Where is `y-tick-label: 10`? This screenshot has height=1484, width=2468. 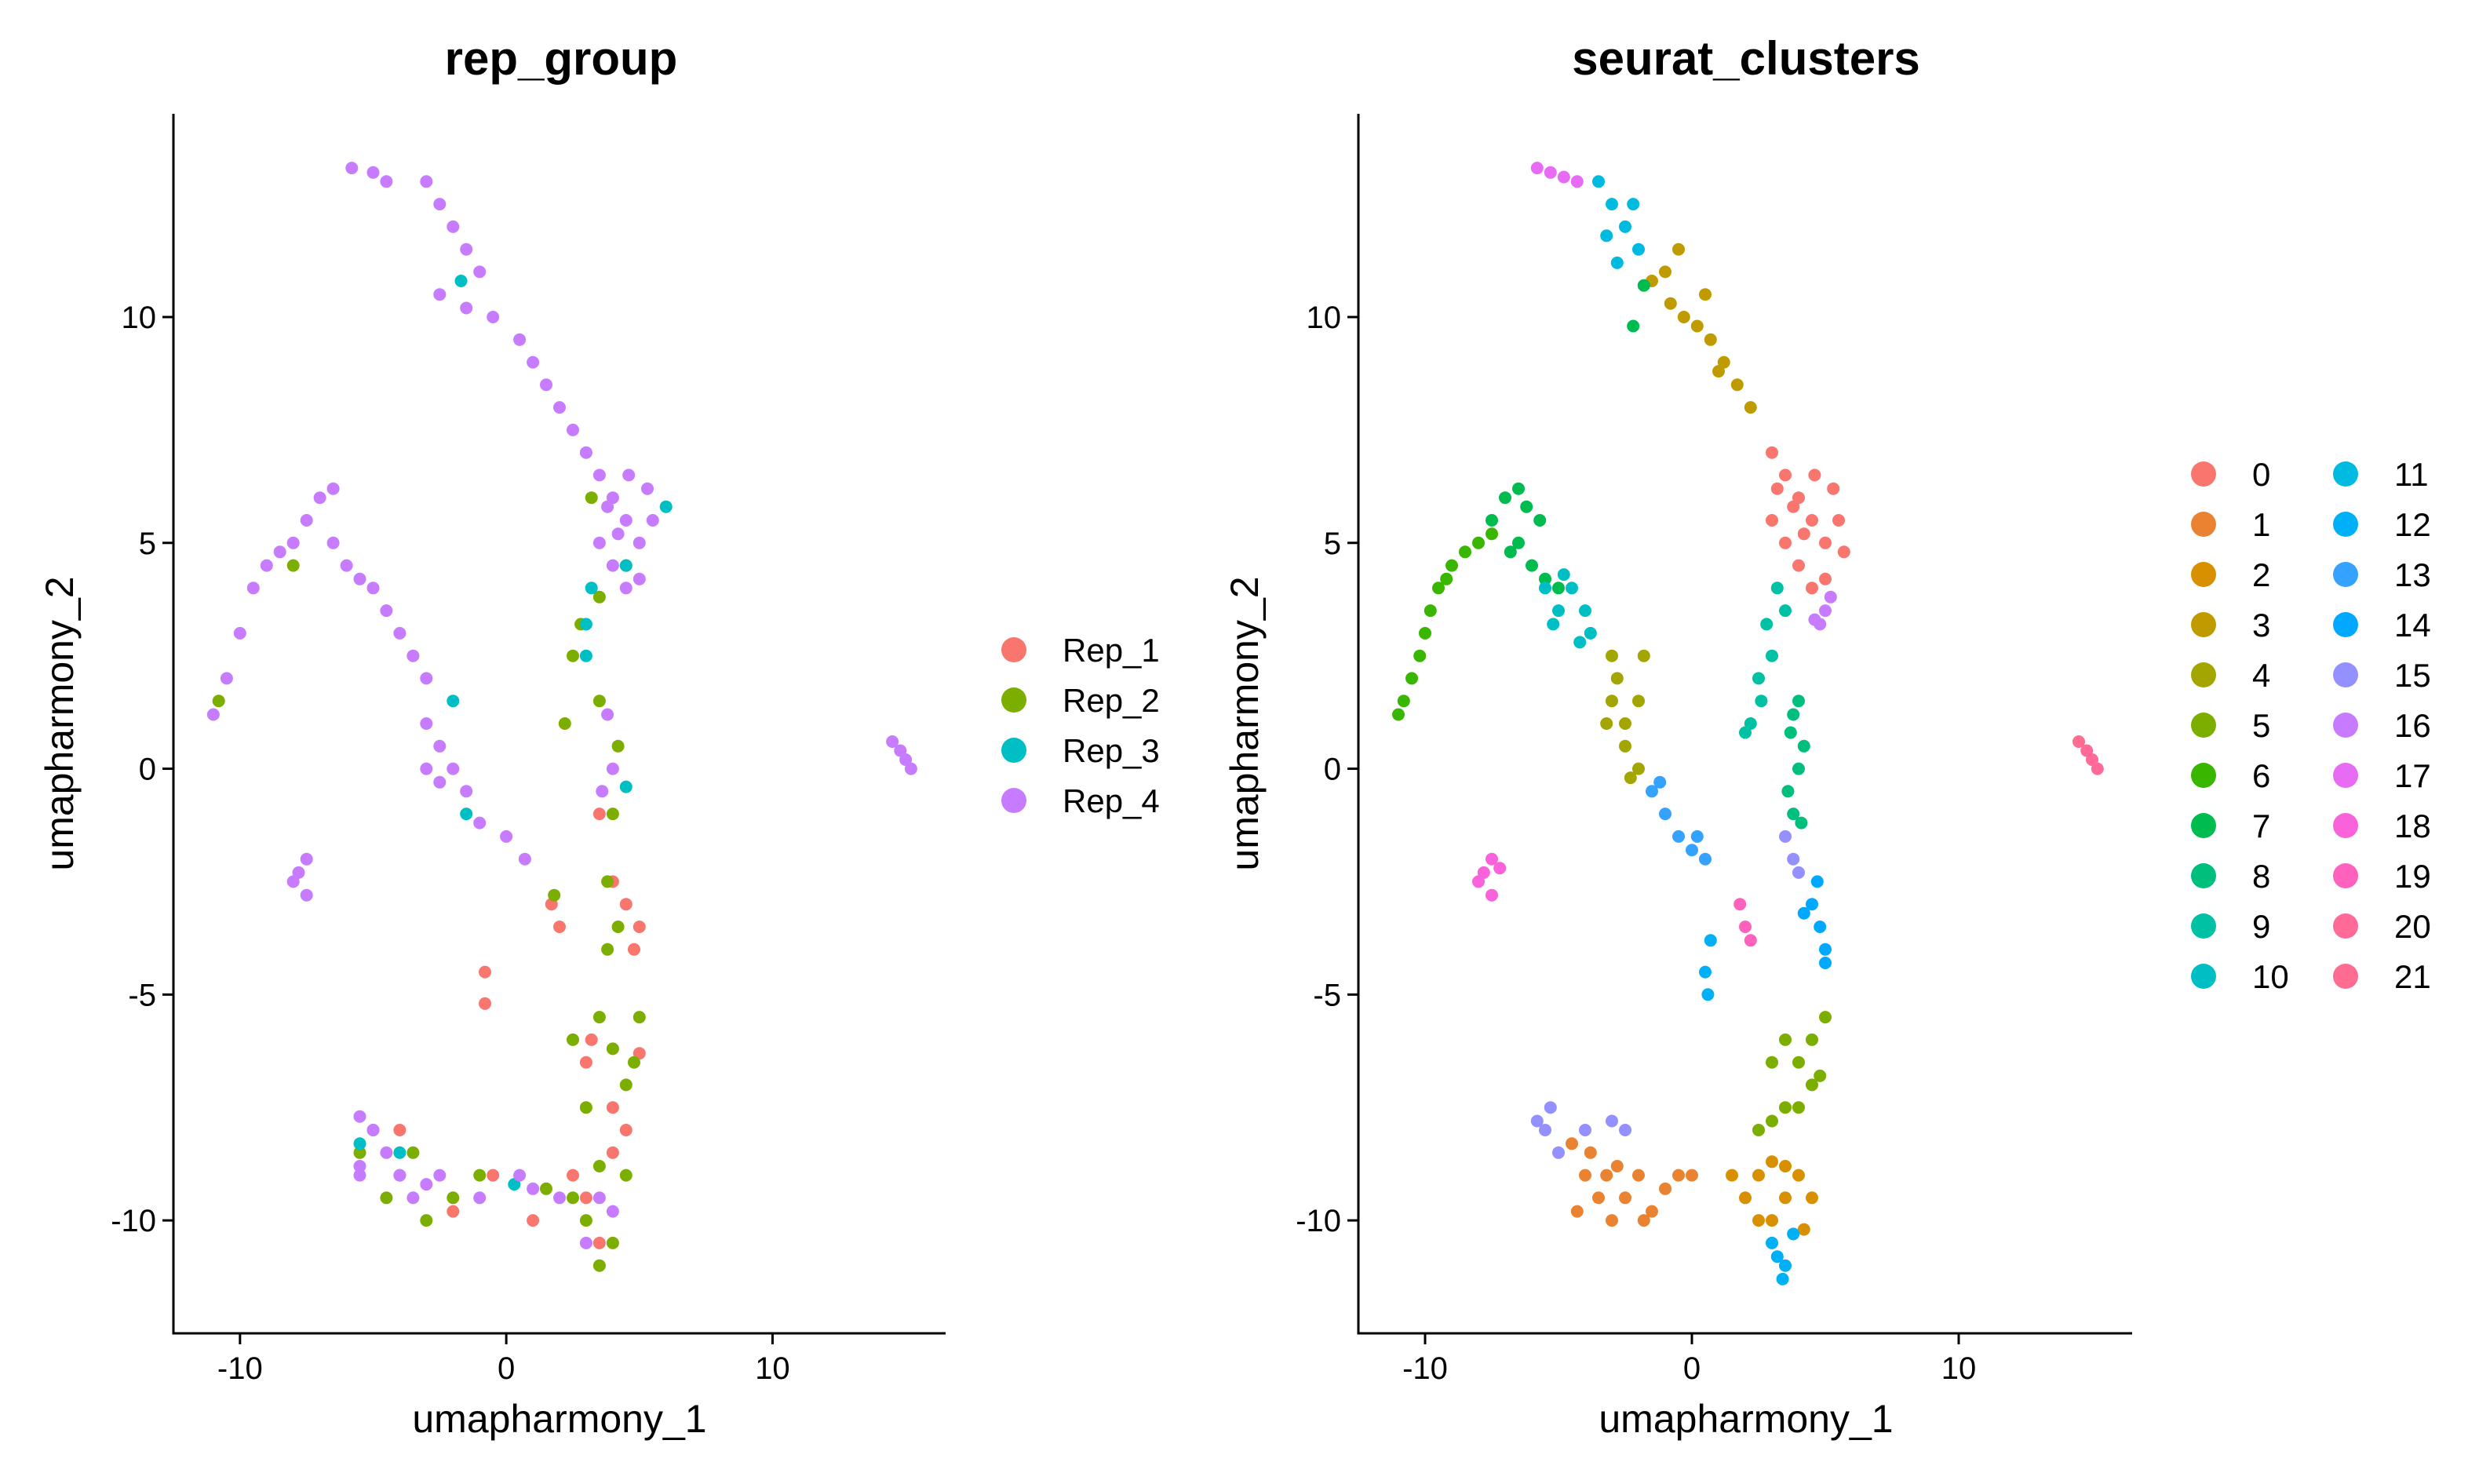
y-tick-label: 10 is located at coordinates (139, 318).